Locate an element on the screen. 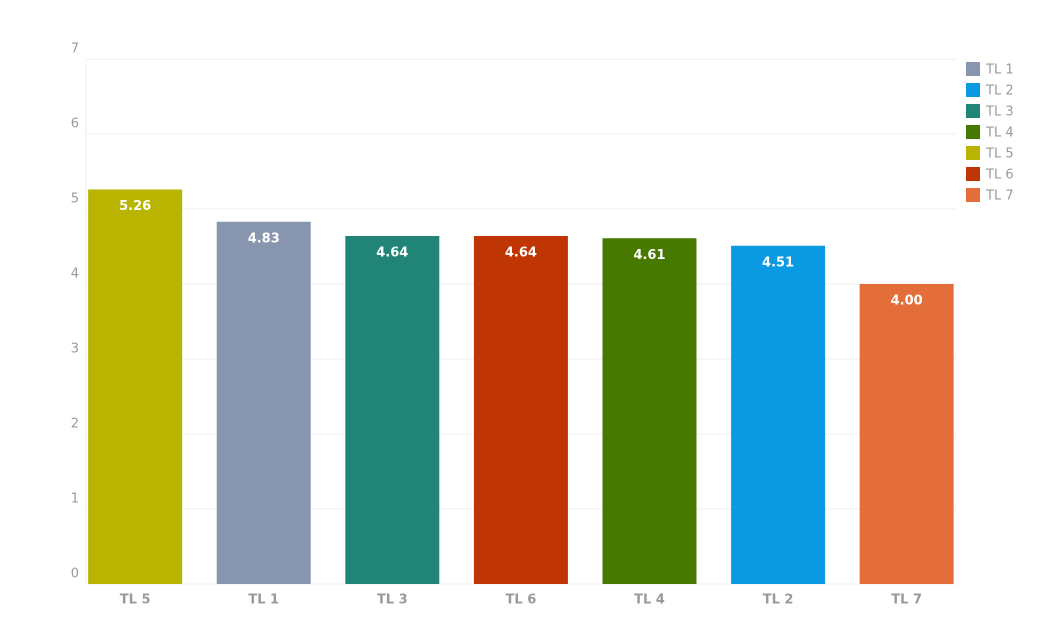 This screenshot has height=641, width=1056. y-tick-label: 5 is located at coordinates (75, 199).